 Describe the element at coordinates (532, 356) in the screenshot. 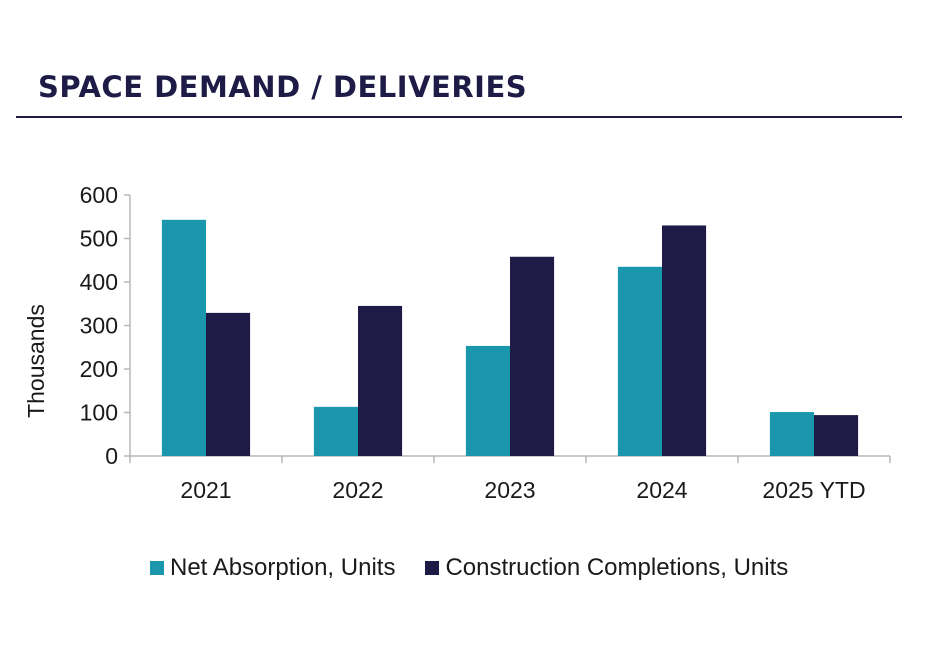

I see `bar-construction-completions-2023` at that location.